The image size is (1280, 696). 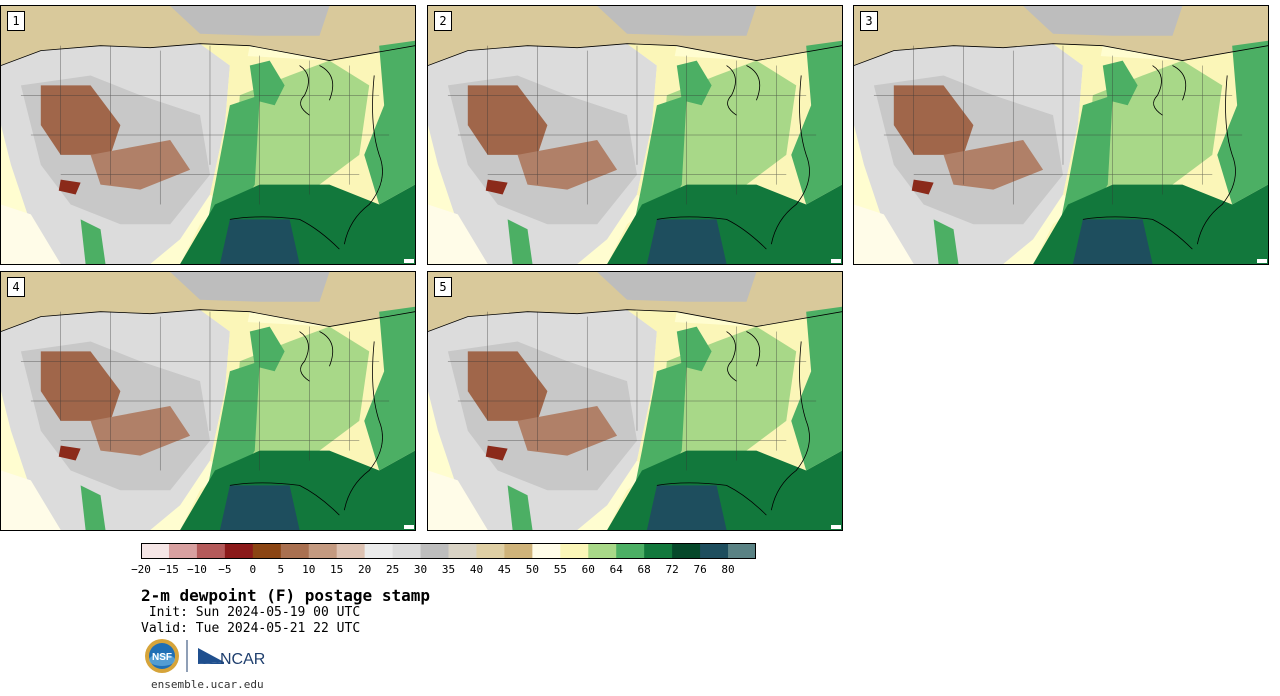 I want to click on logos: NSF NCAR, so click(x=209, y=658).